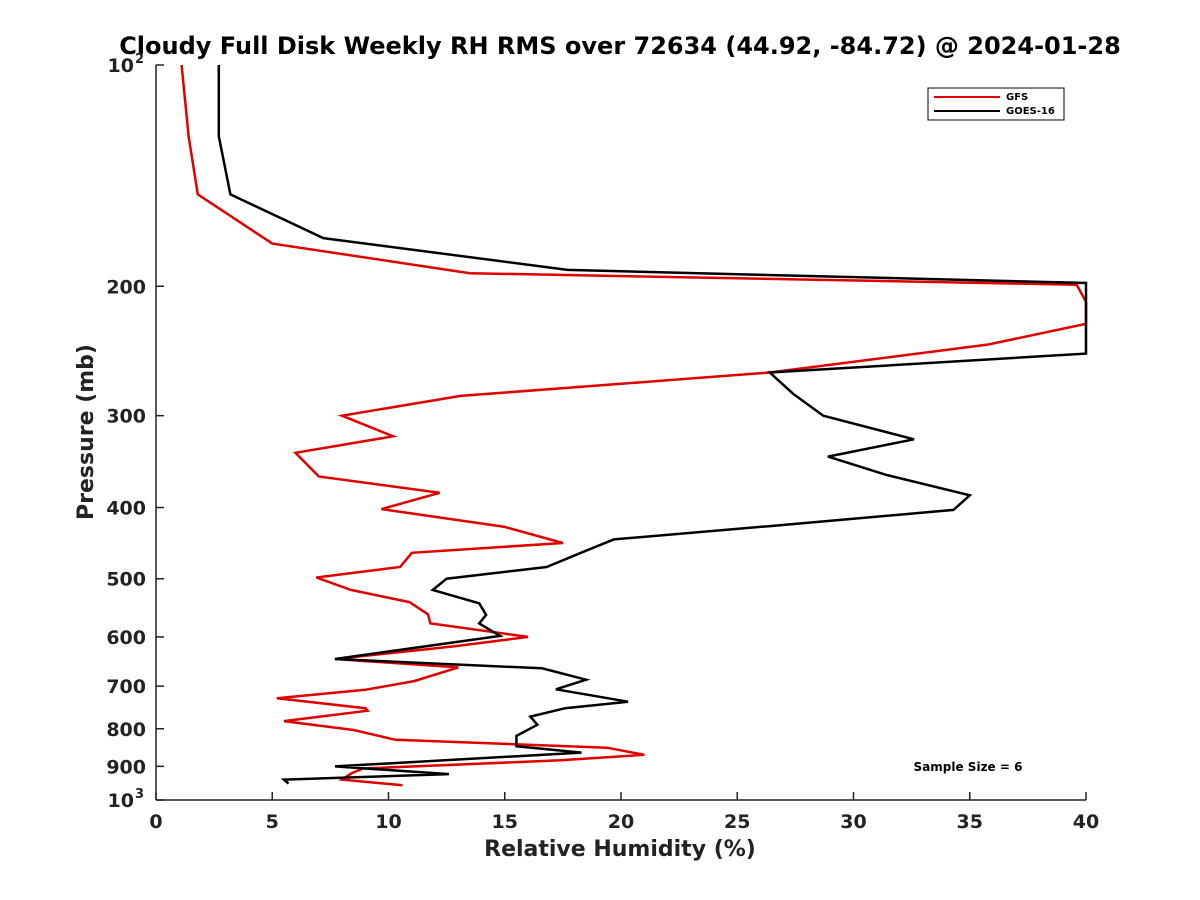  What do you see at coordinates (272, 822) in the screenshot?
I see `x-tick-label: 5` at bounding box center [272, 822].